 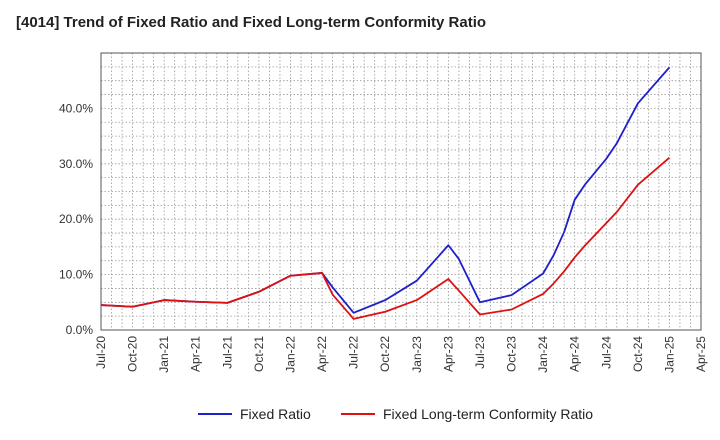 I want to click on x-tick-label: Jul-22, so click(x=354, y=352).